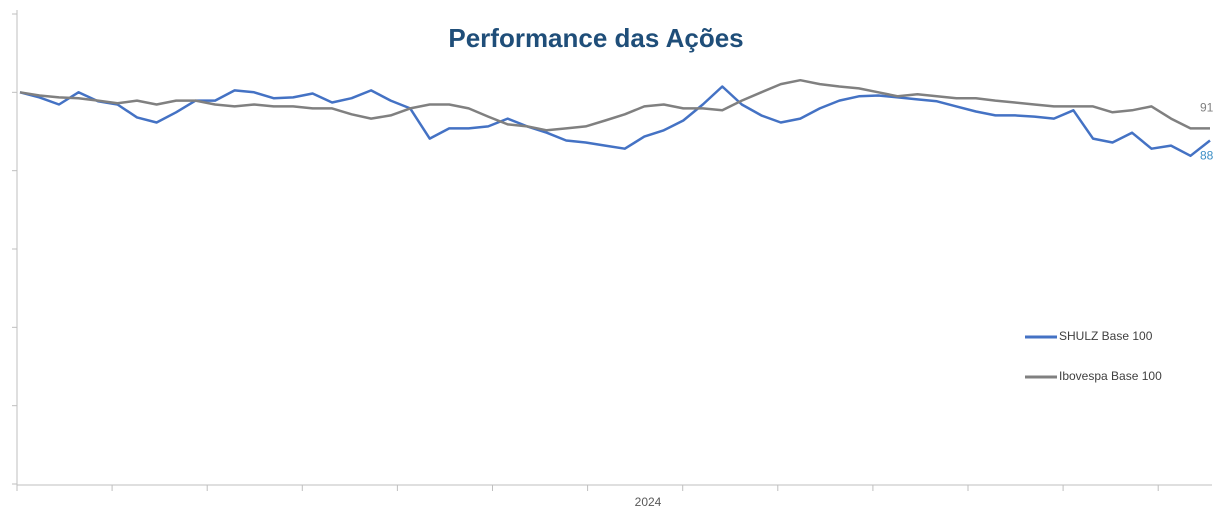  What do you see at coordinates (1207, 108) in the screenshot?
I see `data-label: 91` at bounding box center [1207, 108].